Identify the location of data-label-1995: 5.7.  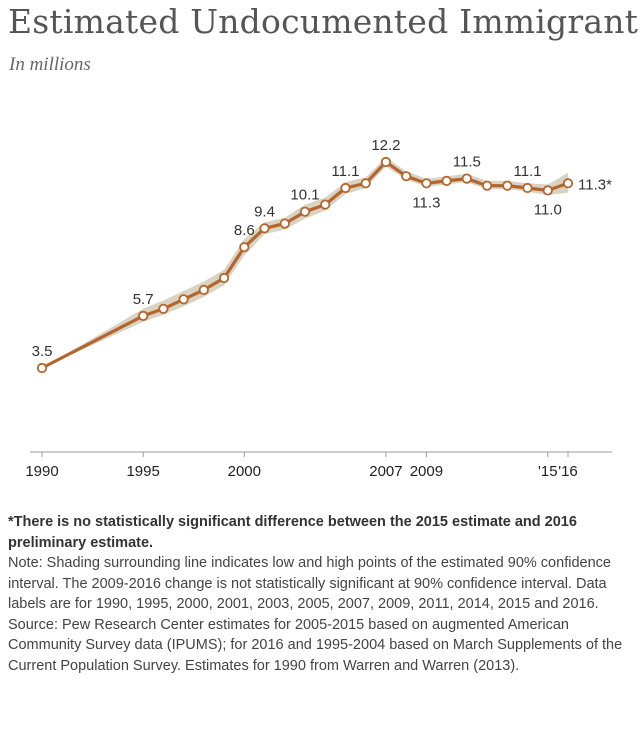
(143, 299).